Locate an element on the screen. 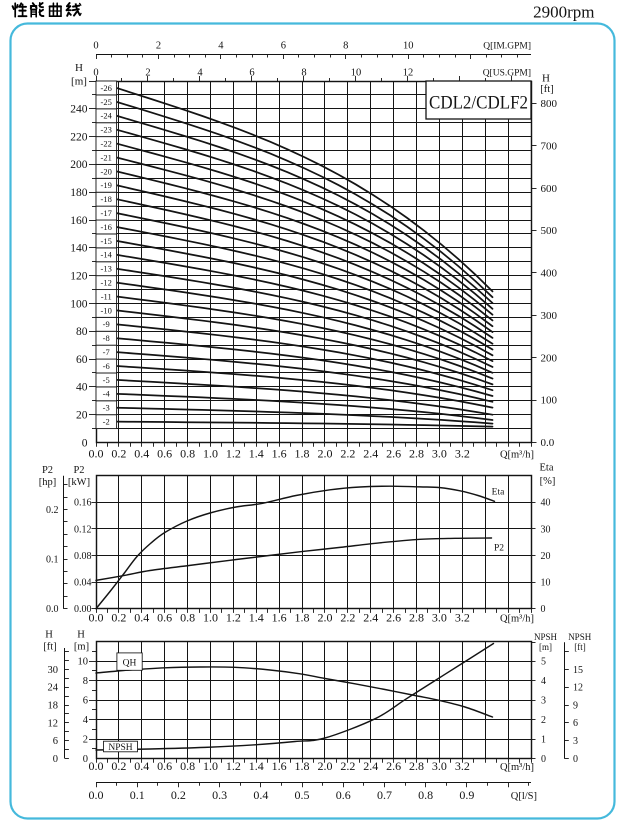  svg-text: 2900rpm is located at coordinates (563, 12).